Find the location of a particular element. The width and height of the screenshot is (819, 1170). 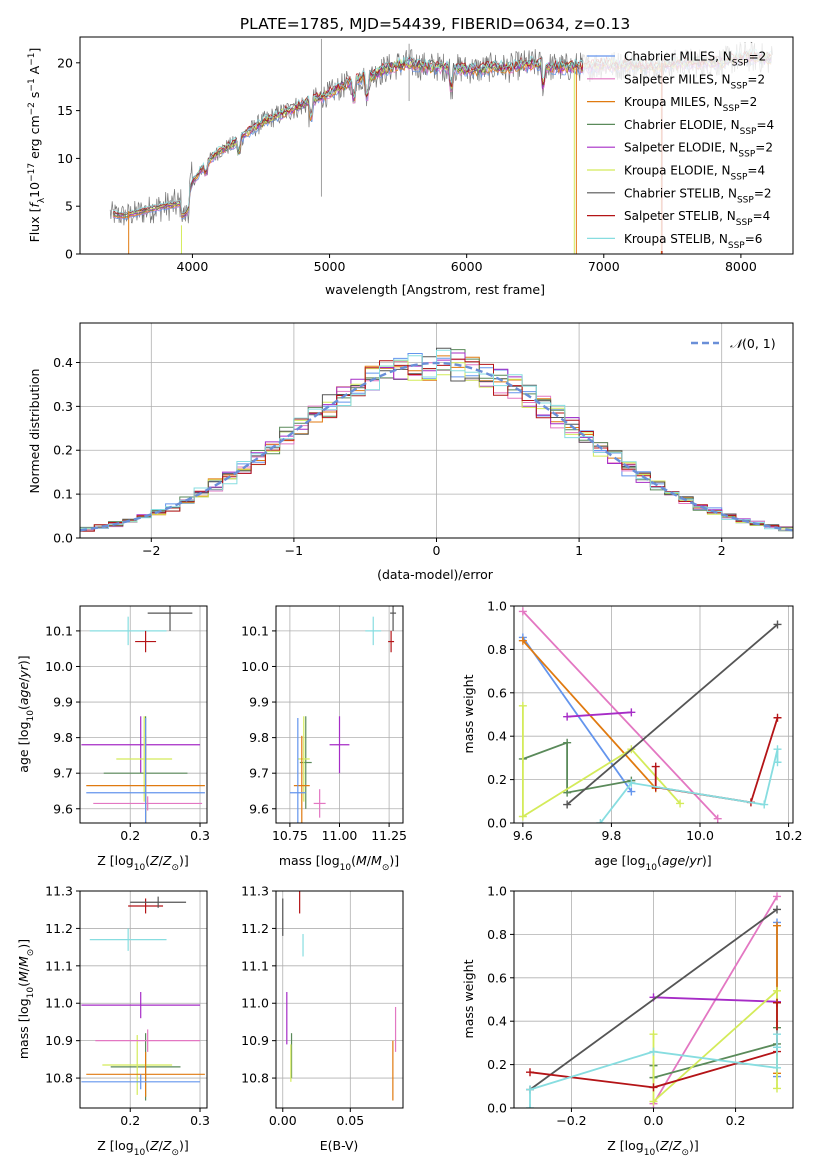

x-axis-label: age [log10(age/yr)] is located at coordinates (652, 863).